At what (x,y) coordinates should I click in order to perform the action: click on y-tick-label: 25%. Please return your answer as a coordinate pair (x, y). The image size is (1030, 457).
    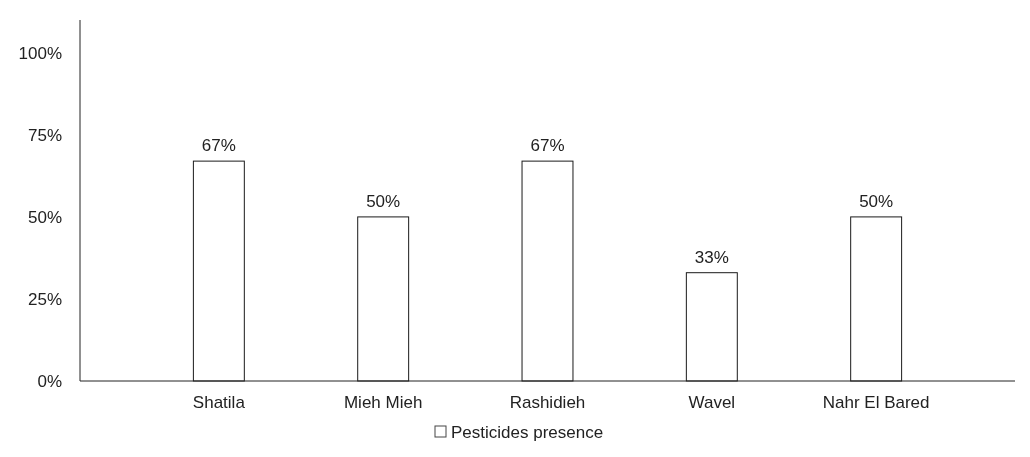
    Looking at the image, I should click on (44, 299).